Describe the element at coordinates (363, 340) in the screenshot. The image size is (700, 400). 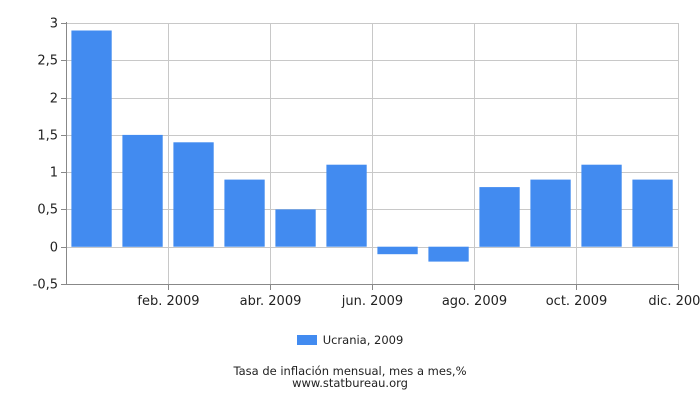
I see `legend-label: Ucrania, 2009` at that location.